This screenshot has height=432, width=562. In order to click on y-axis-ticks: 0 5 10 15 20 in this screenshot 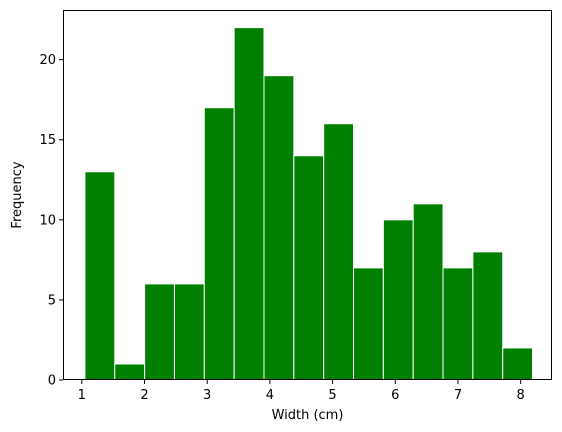, I will do `click(51, 220)`.